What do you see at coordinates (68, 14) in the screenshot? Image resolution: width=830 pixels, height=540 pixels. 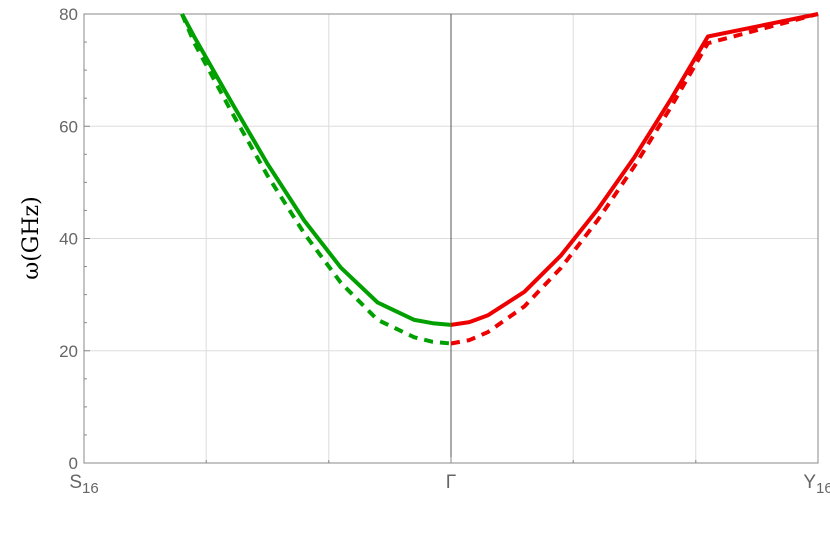 I see `y-tick-label: 80` at bounding box center [68, 14].